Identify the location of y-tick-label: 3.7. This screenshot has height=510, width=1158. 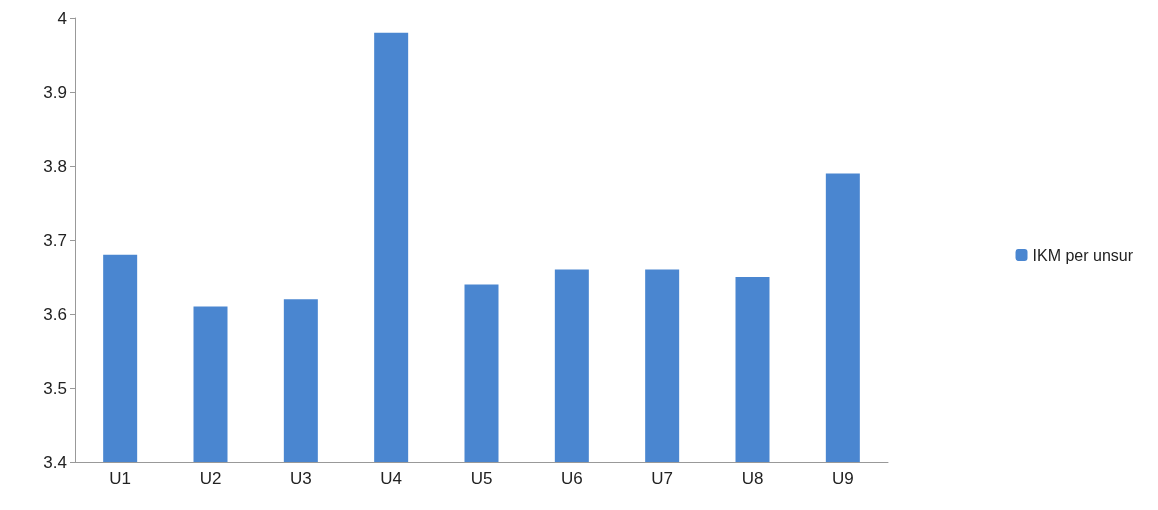
(55, 240).